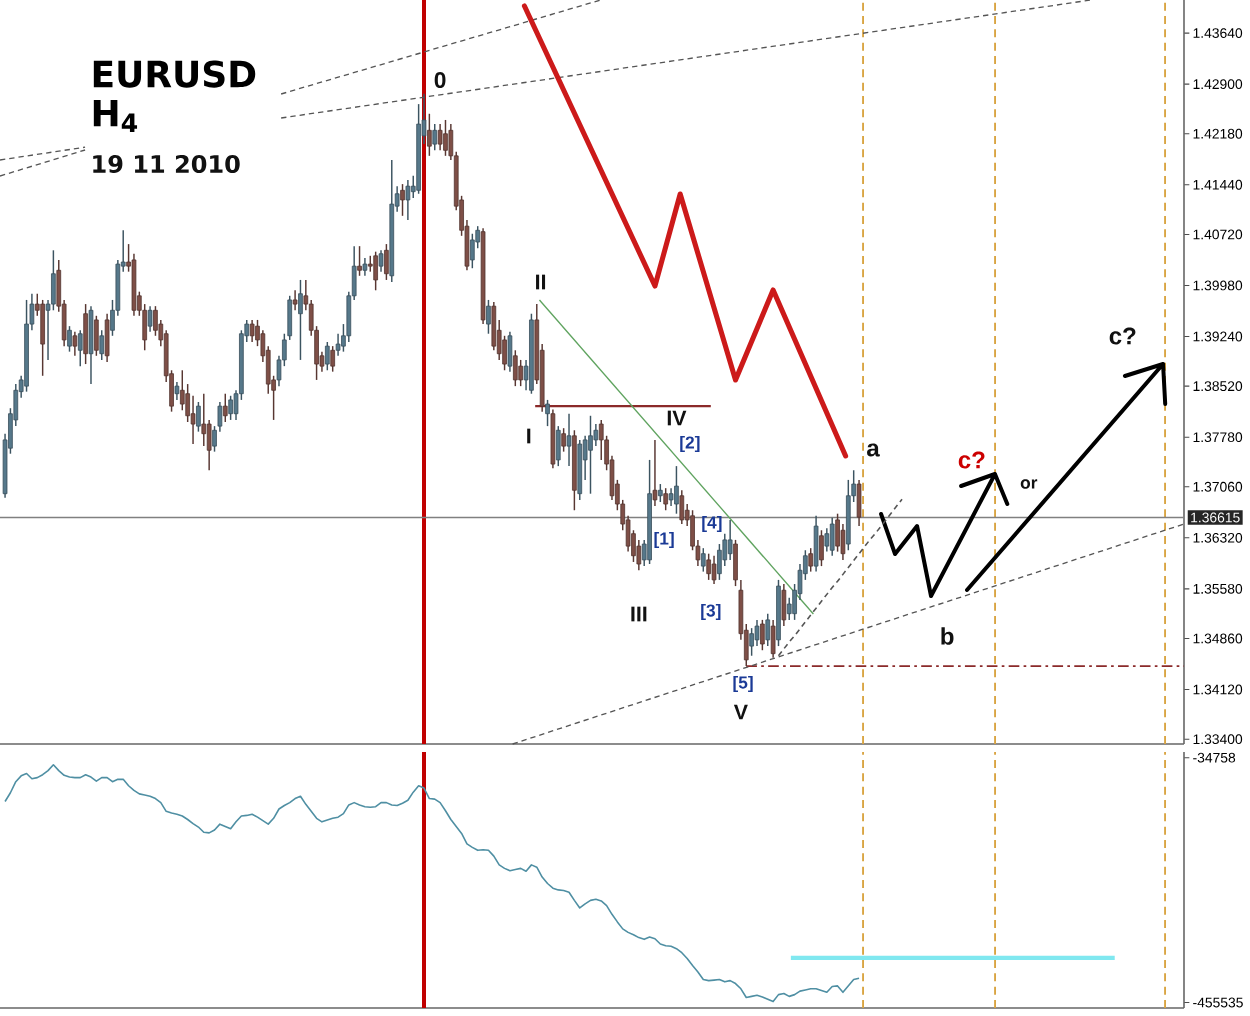 The height and width of the screenshot is (1016, 1250). What do you see at coordinates (873, 450) in the screenshot?
I see `annotation: a` at bounding box center [873, 450].